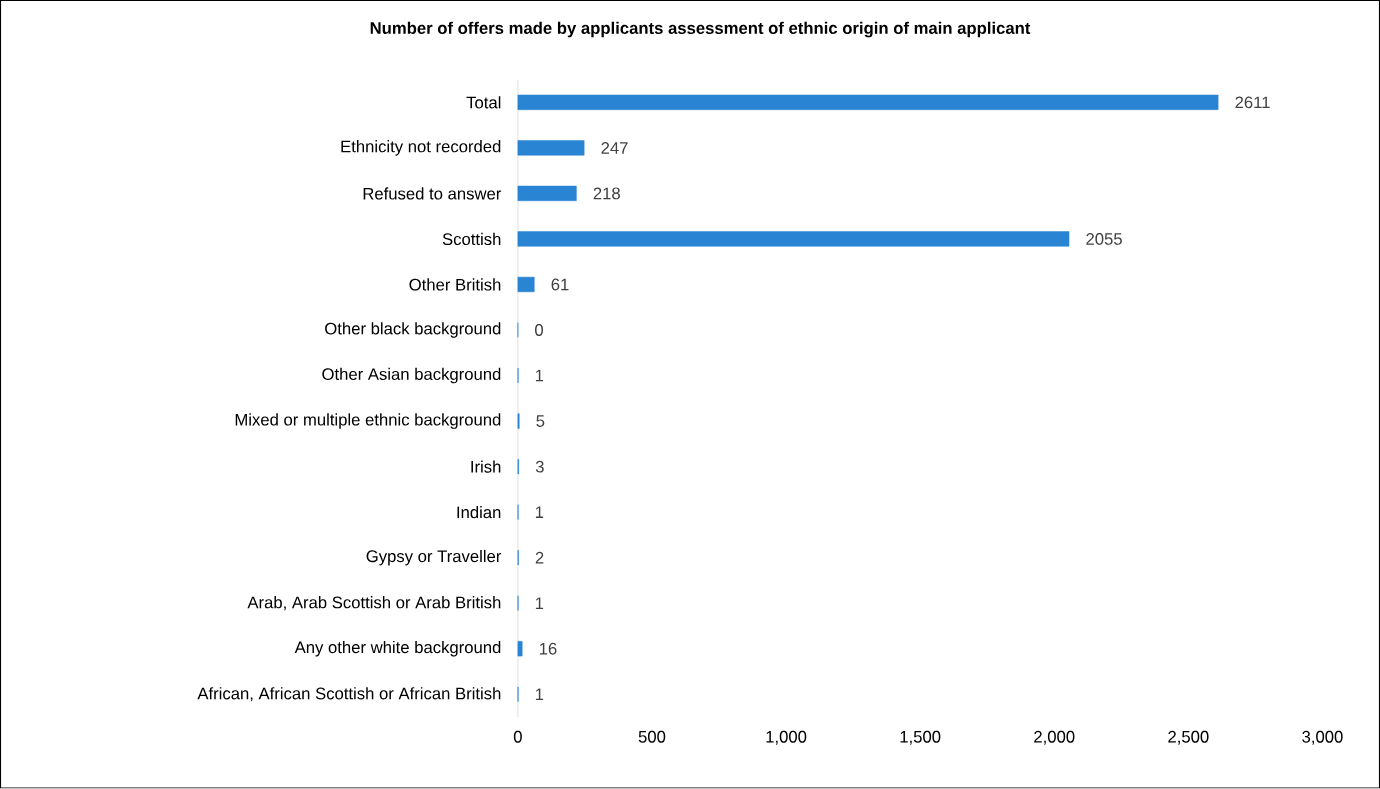 This screenshot has width=1380, height=789. What do you see at coordinates (432, 193) in the screenshot?
I see `y-tick-label: Refused to answer` at bounding box center [432, 193].